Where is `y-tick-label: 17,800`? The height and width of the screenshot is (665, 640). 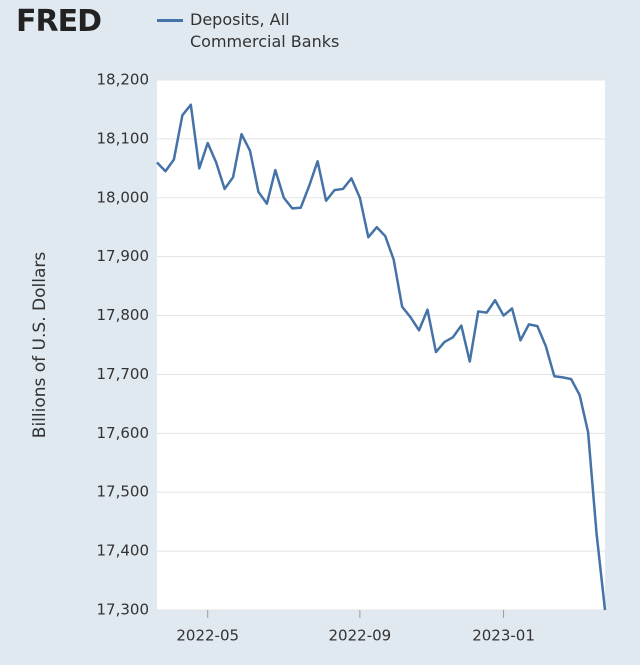 y-tick-label: 17,800 is located at coordinates (123, 315).